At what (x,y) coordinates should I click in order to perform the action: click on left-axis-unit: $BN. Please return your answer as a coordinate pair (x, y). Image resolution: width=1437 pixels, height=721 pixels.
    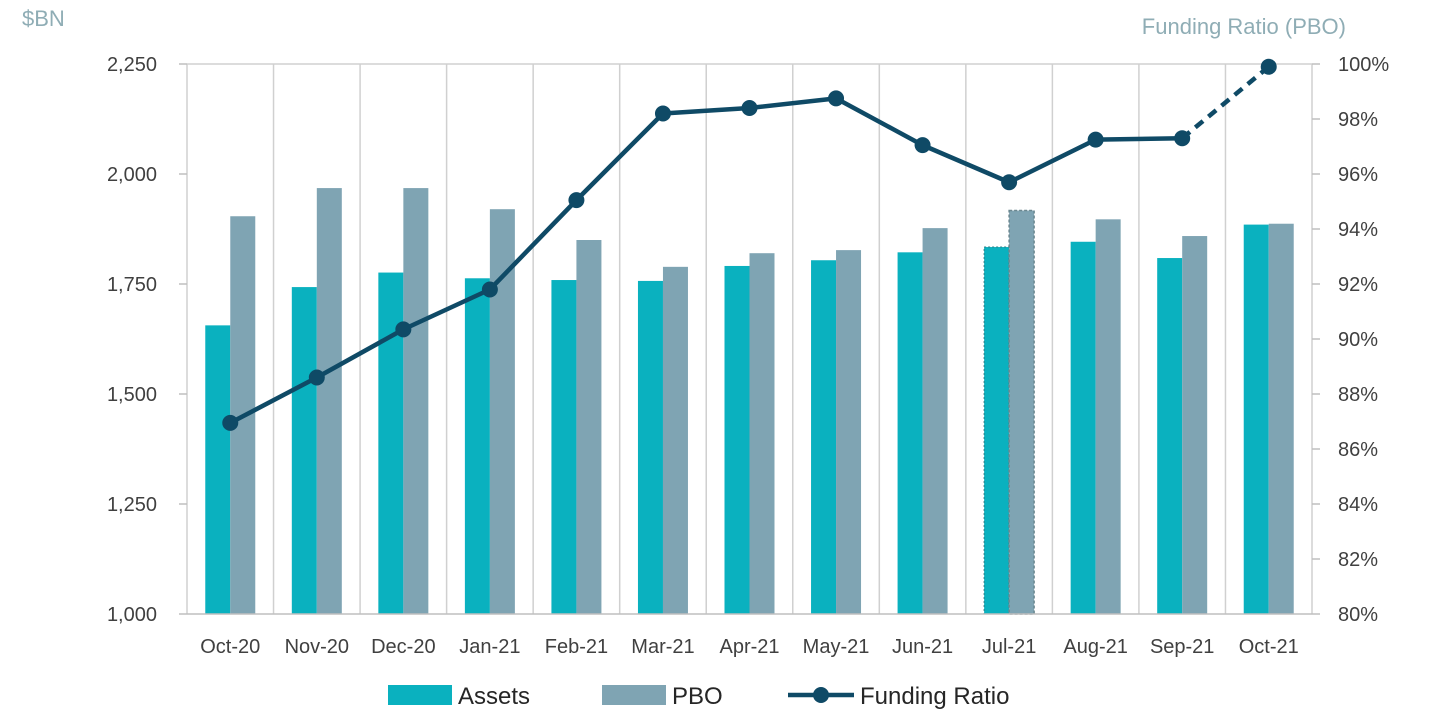
    Looking at the image, I should click on (43, 18).